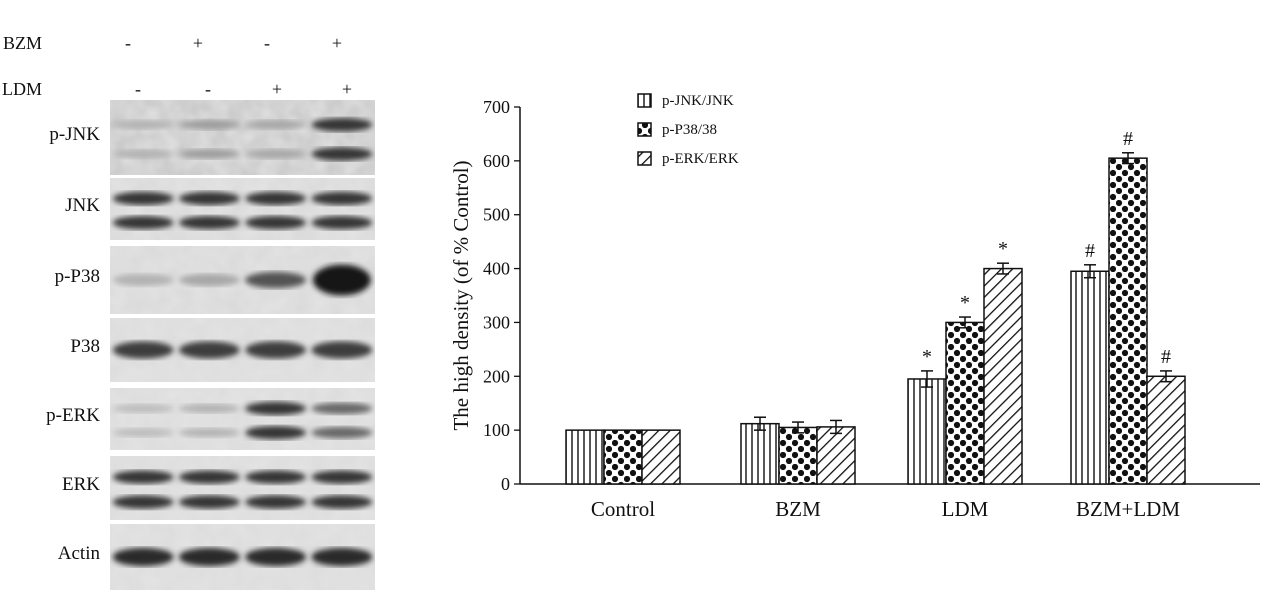  I want to click on y-tick-label: 0, so click(505, 484).